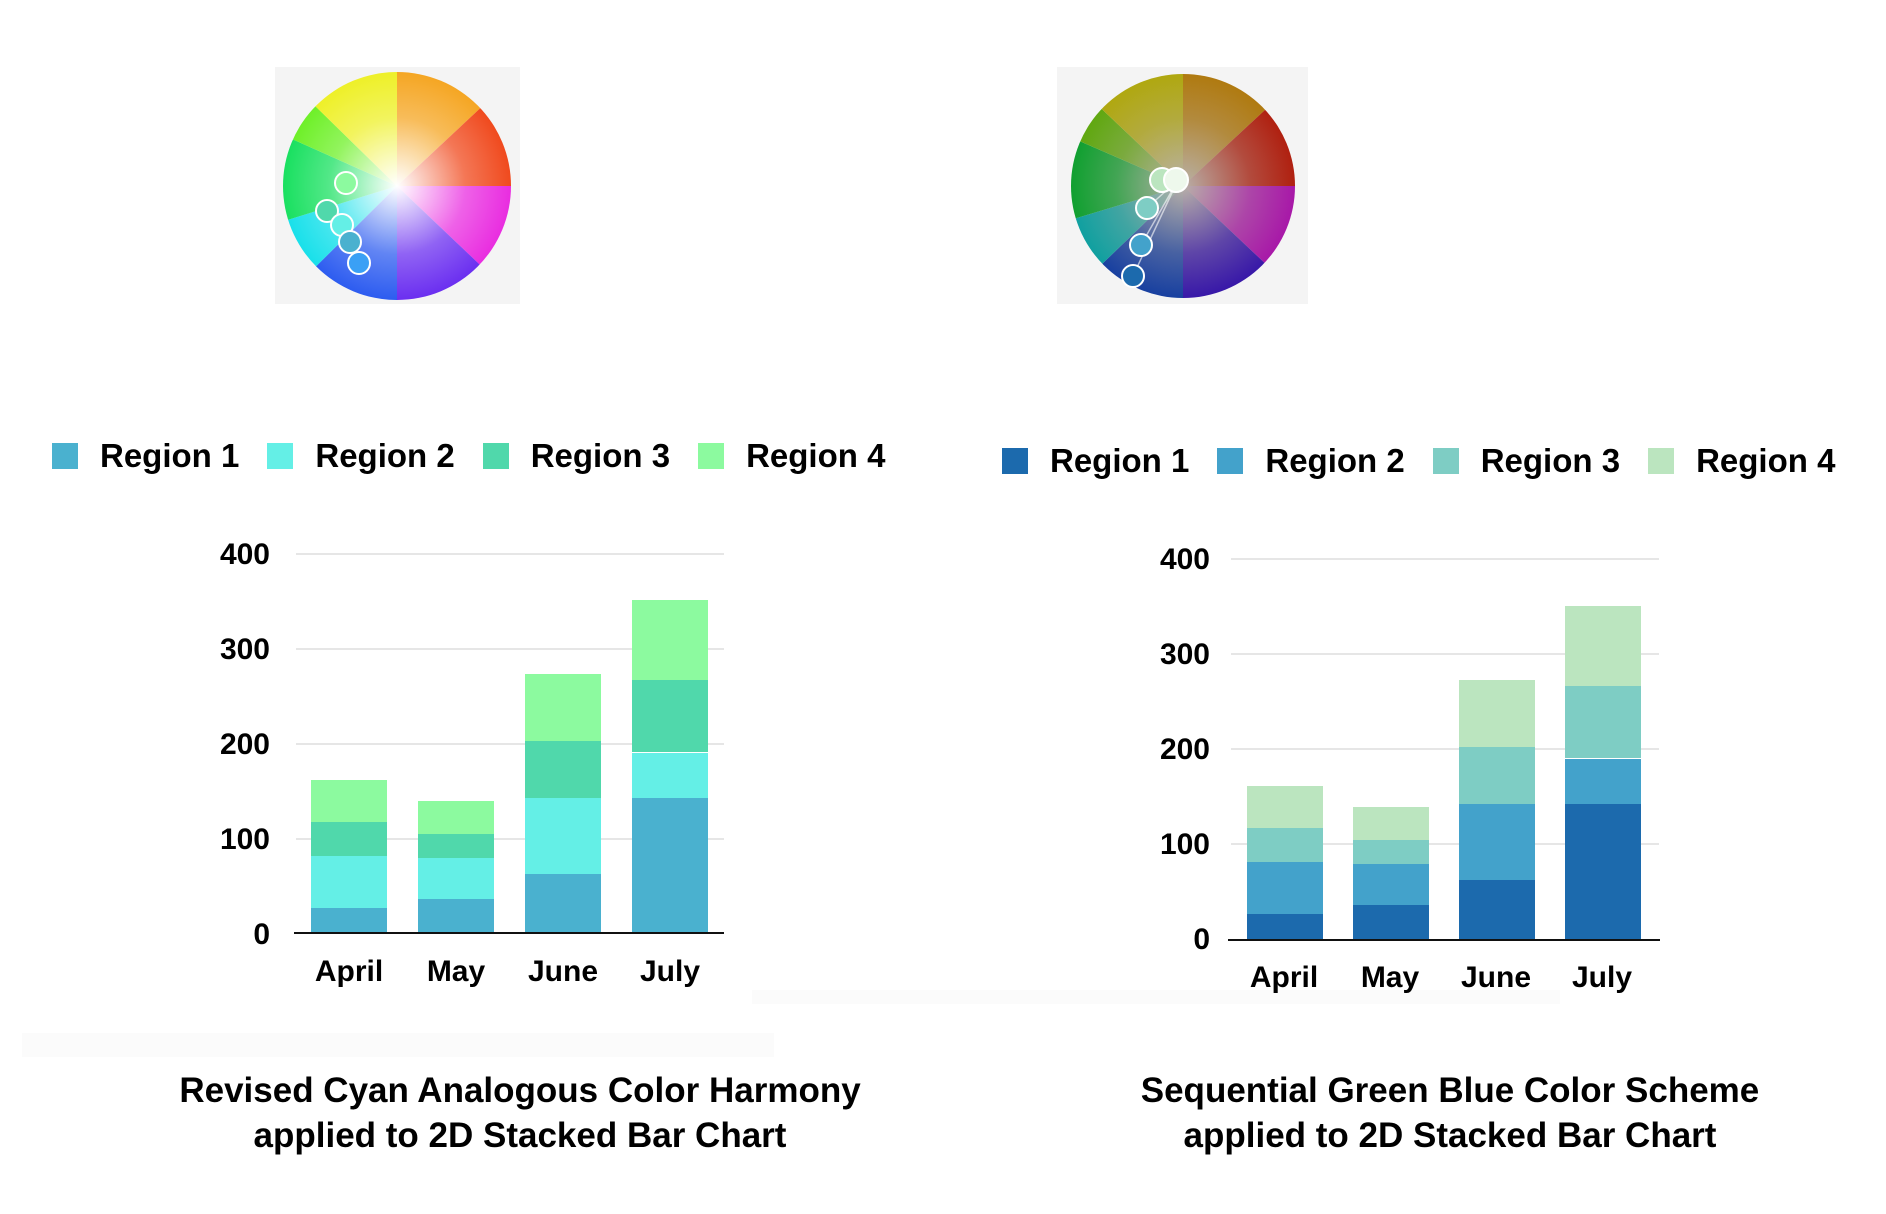  Describe the element at coordinates (1184, 654) in the screenshot. I see `y-tick-label: 300` at that location.